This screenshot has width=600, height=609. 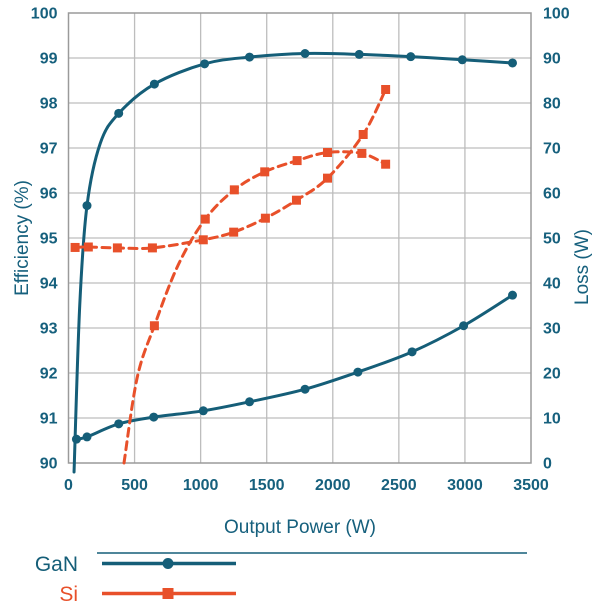 I want to click on right-tick-label: 10, so click(x=552, y=419).